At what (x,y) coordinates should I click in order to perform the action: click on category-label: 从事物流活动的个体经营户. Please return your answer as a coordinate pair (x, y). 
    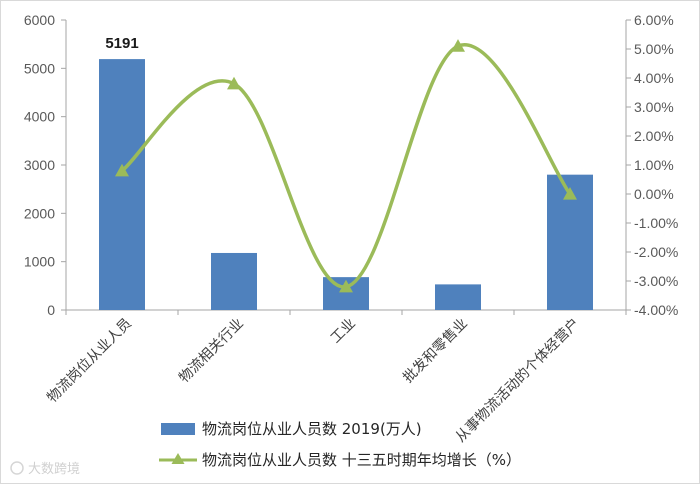
    Looking at the image, I should click on (517, 380).